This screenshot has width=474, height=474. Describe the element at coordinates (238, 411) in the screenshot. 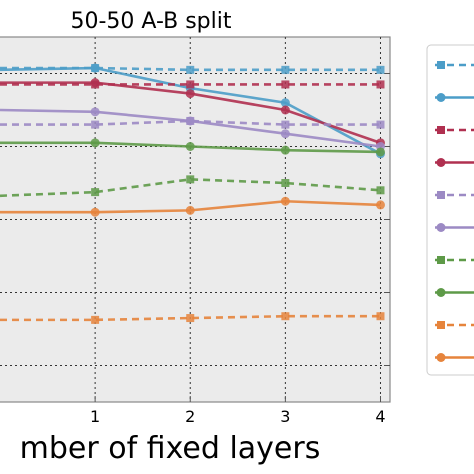

I see `x-axis-ticks: 1 2 3 4` at that location.